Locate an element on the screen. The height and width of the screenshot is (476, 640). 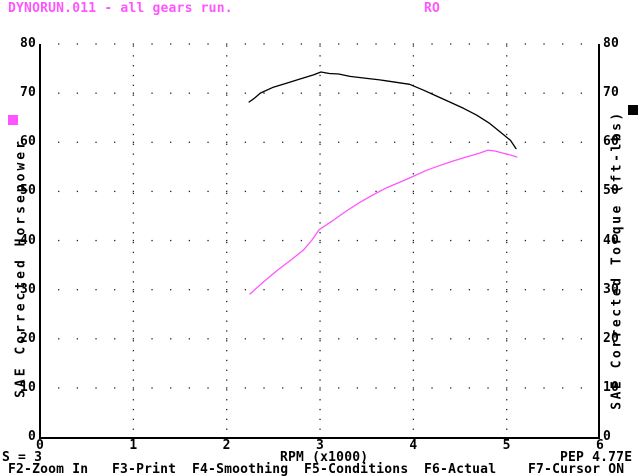
x-tick-label: 0 is located at coordinates (40, 445).